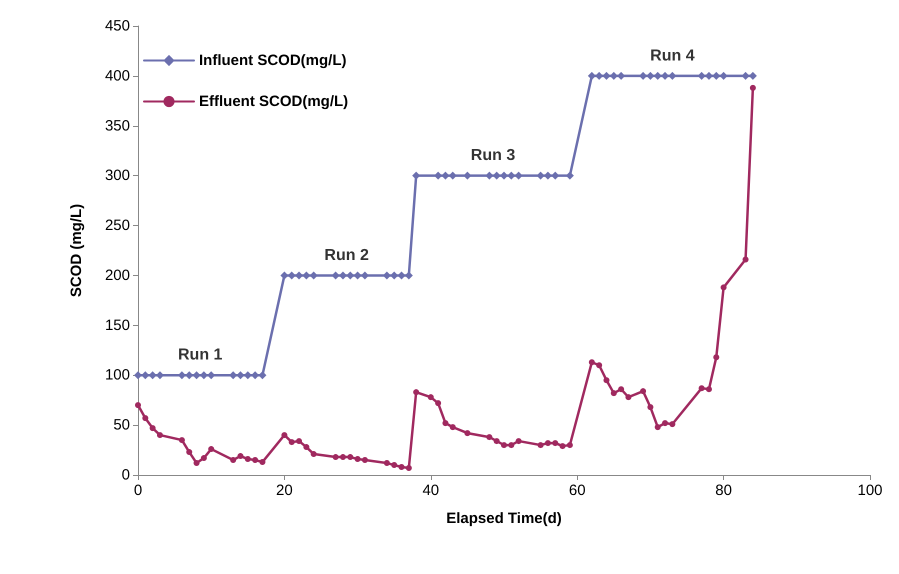  What do you see at coordinates (138, 490) in the screenshot?
I see `x-tick-label: 0` at bounding box center [138, 490].